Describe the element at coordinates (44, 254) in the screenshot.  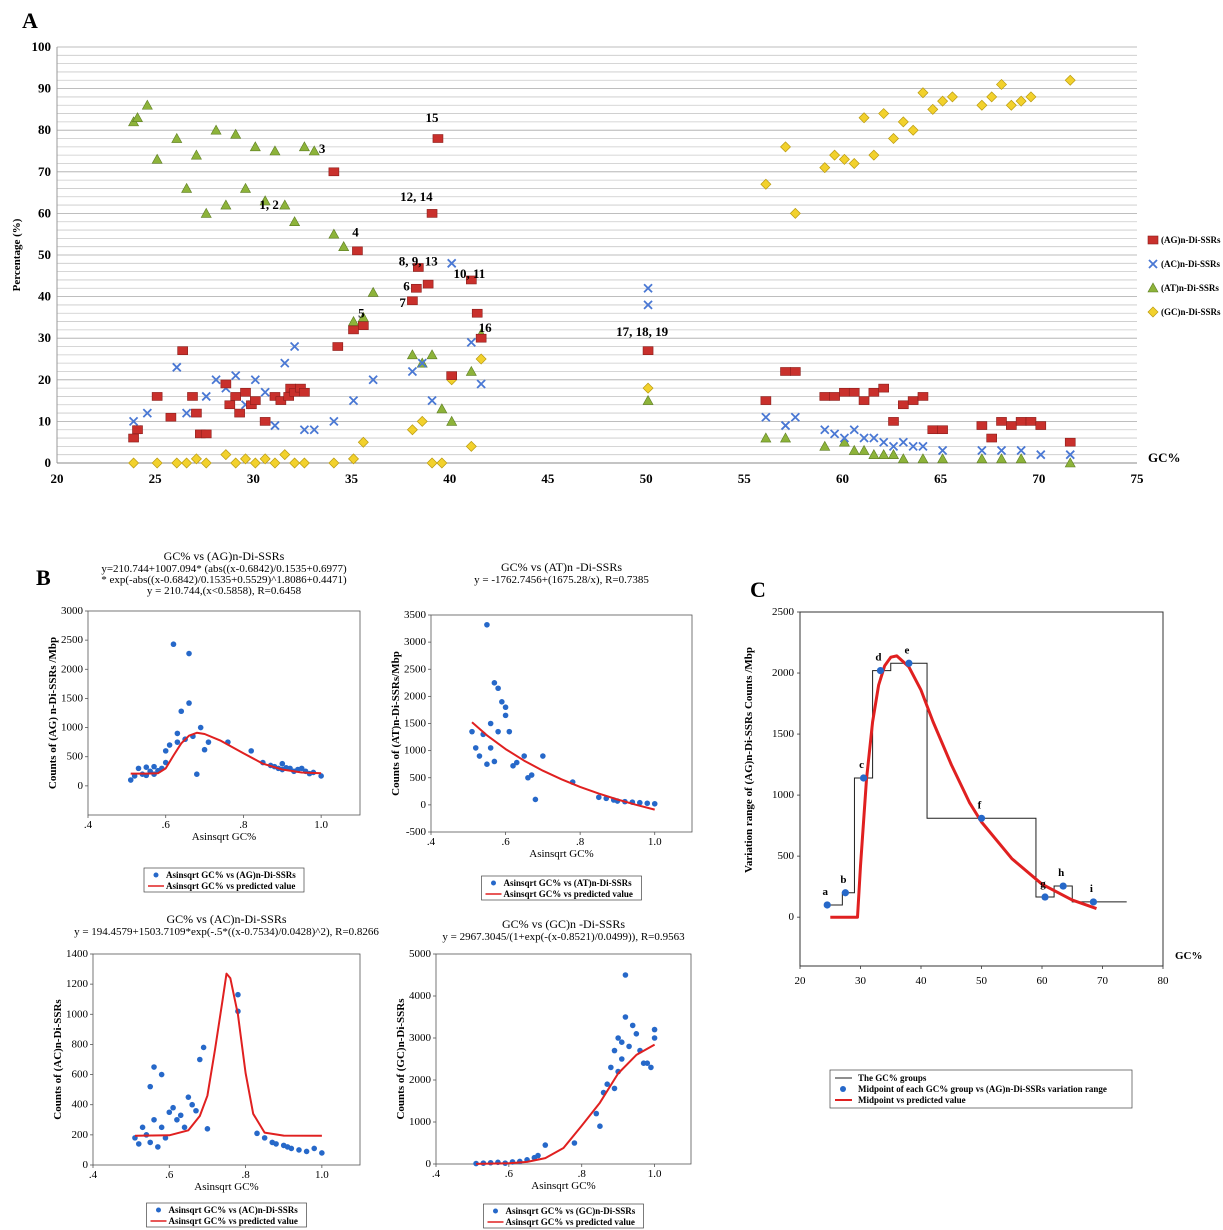
I see `y-tick-label: 50` at that location.